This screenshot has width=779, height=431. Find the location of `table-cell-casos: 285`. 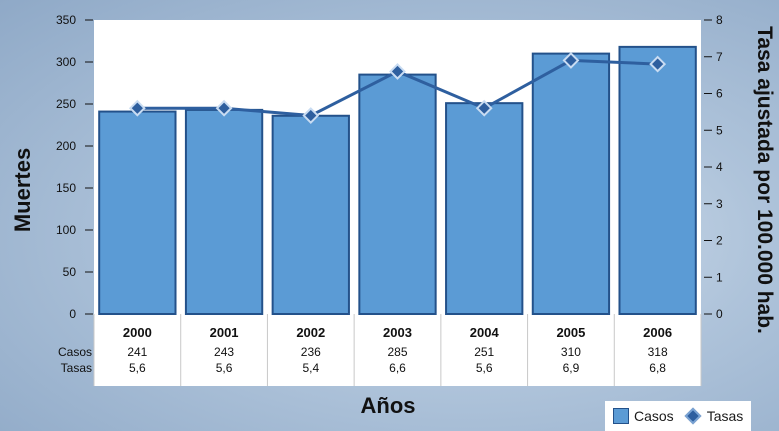

table-cell-casos: 285 is located at coordinates (397, 352).